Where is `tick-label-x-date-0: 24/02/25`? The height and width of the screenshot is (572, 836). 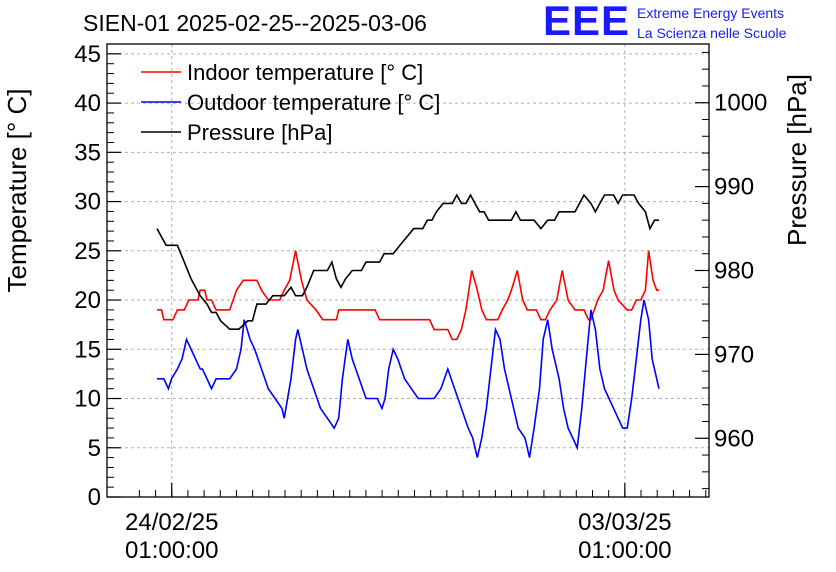 tick-label-x-date-0: 24/02/25 is located at coordinates (171, 522).